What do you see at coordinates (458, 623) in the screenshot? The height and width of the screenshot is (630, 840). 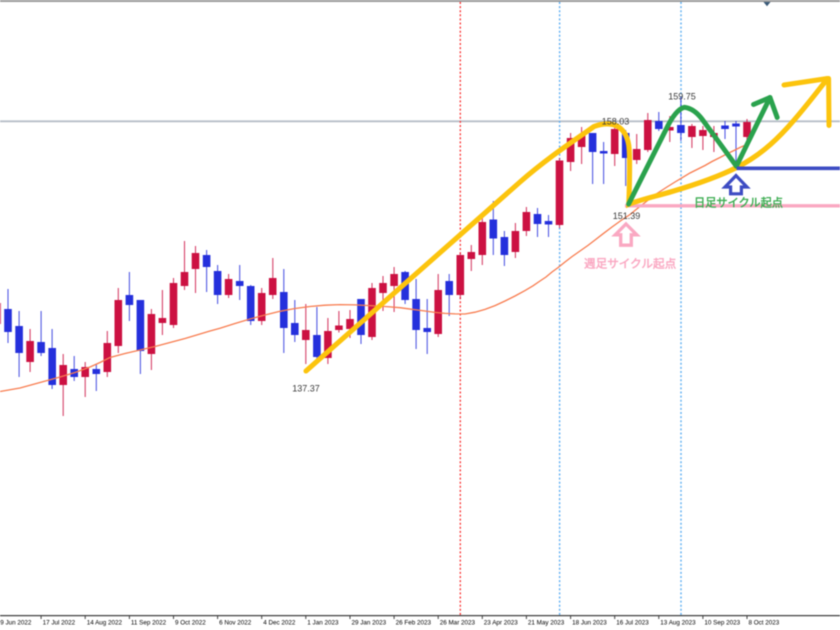 I see `svg-text: 26 Mar 2023` at bounding box center [458, 623].